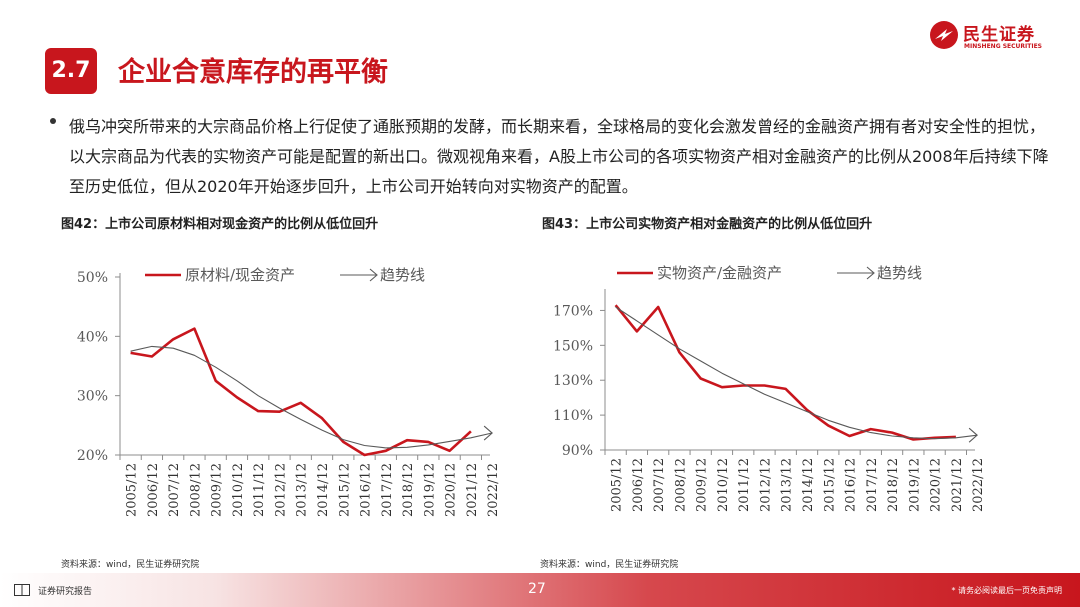 The height and width of the screenshot is (607, 1080). Describe the element at coordinates (130, 565) in the screenshot. I see `figure-42-source: 资料来源：wind，民生证券研究院` at that location.